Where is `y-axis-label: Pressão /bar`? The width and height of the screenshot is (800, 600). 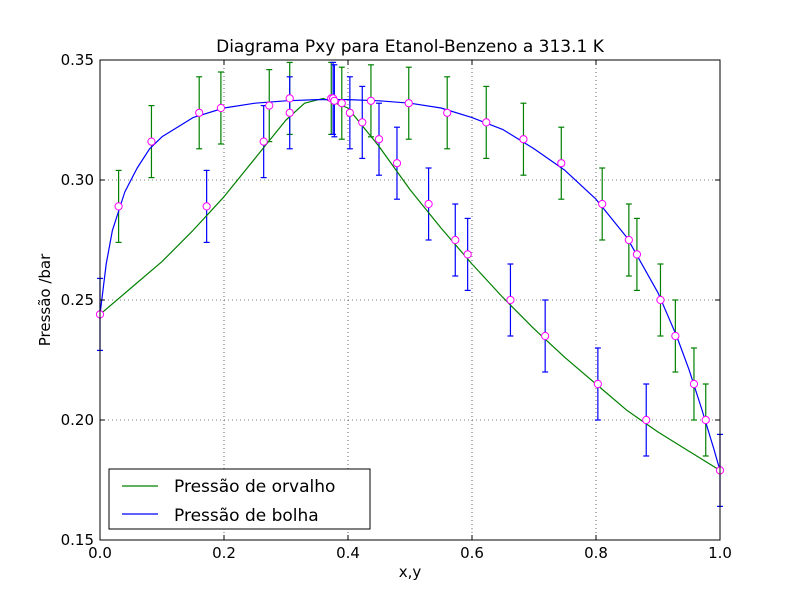
y-axis-label: Pressão /bar is located at coordinates (45, 299).